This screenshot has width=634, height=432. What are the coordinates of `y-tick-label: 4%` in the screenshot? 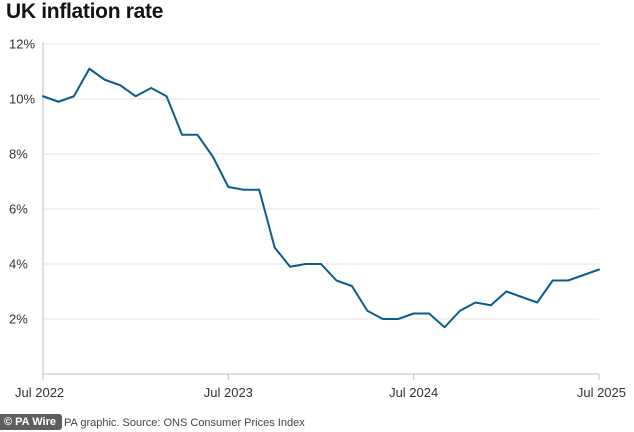 It's located at (18, 264).